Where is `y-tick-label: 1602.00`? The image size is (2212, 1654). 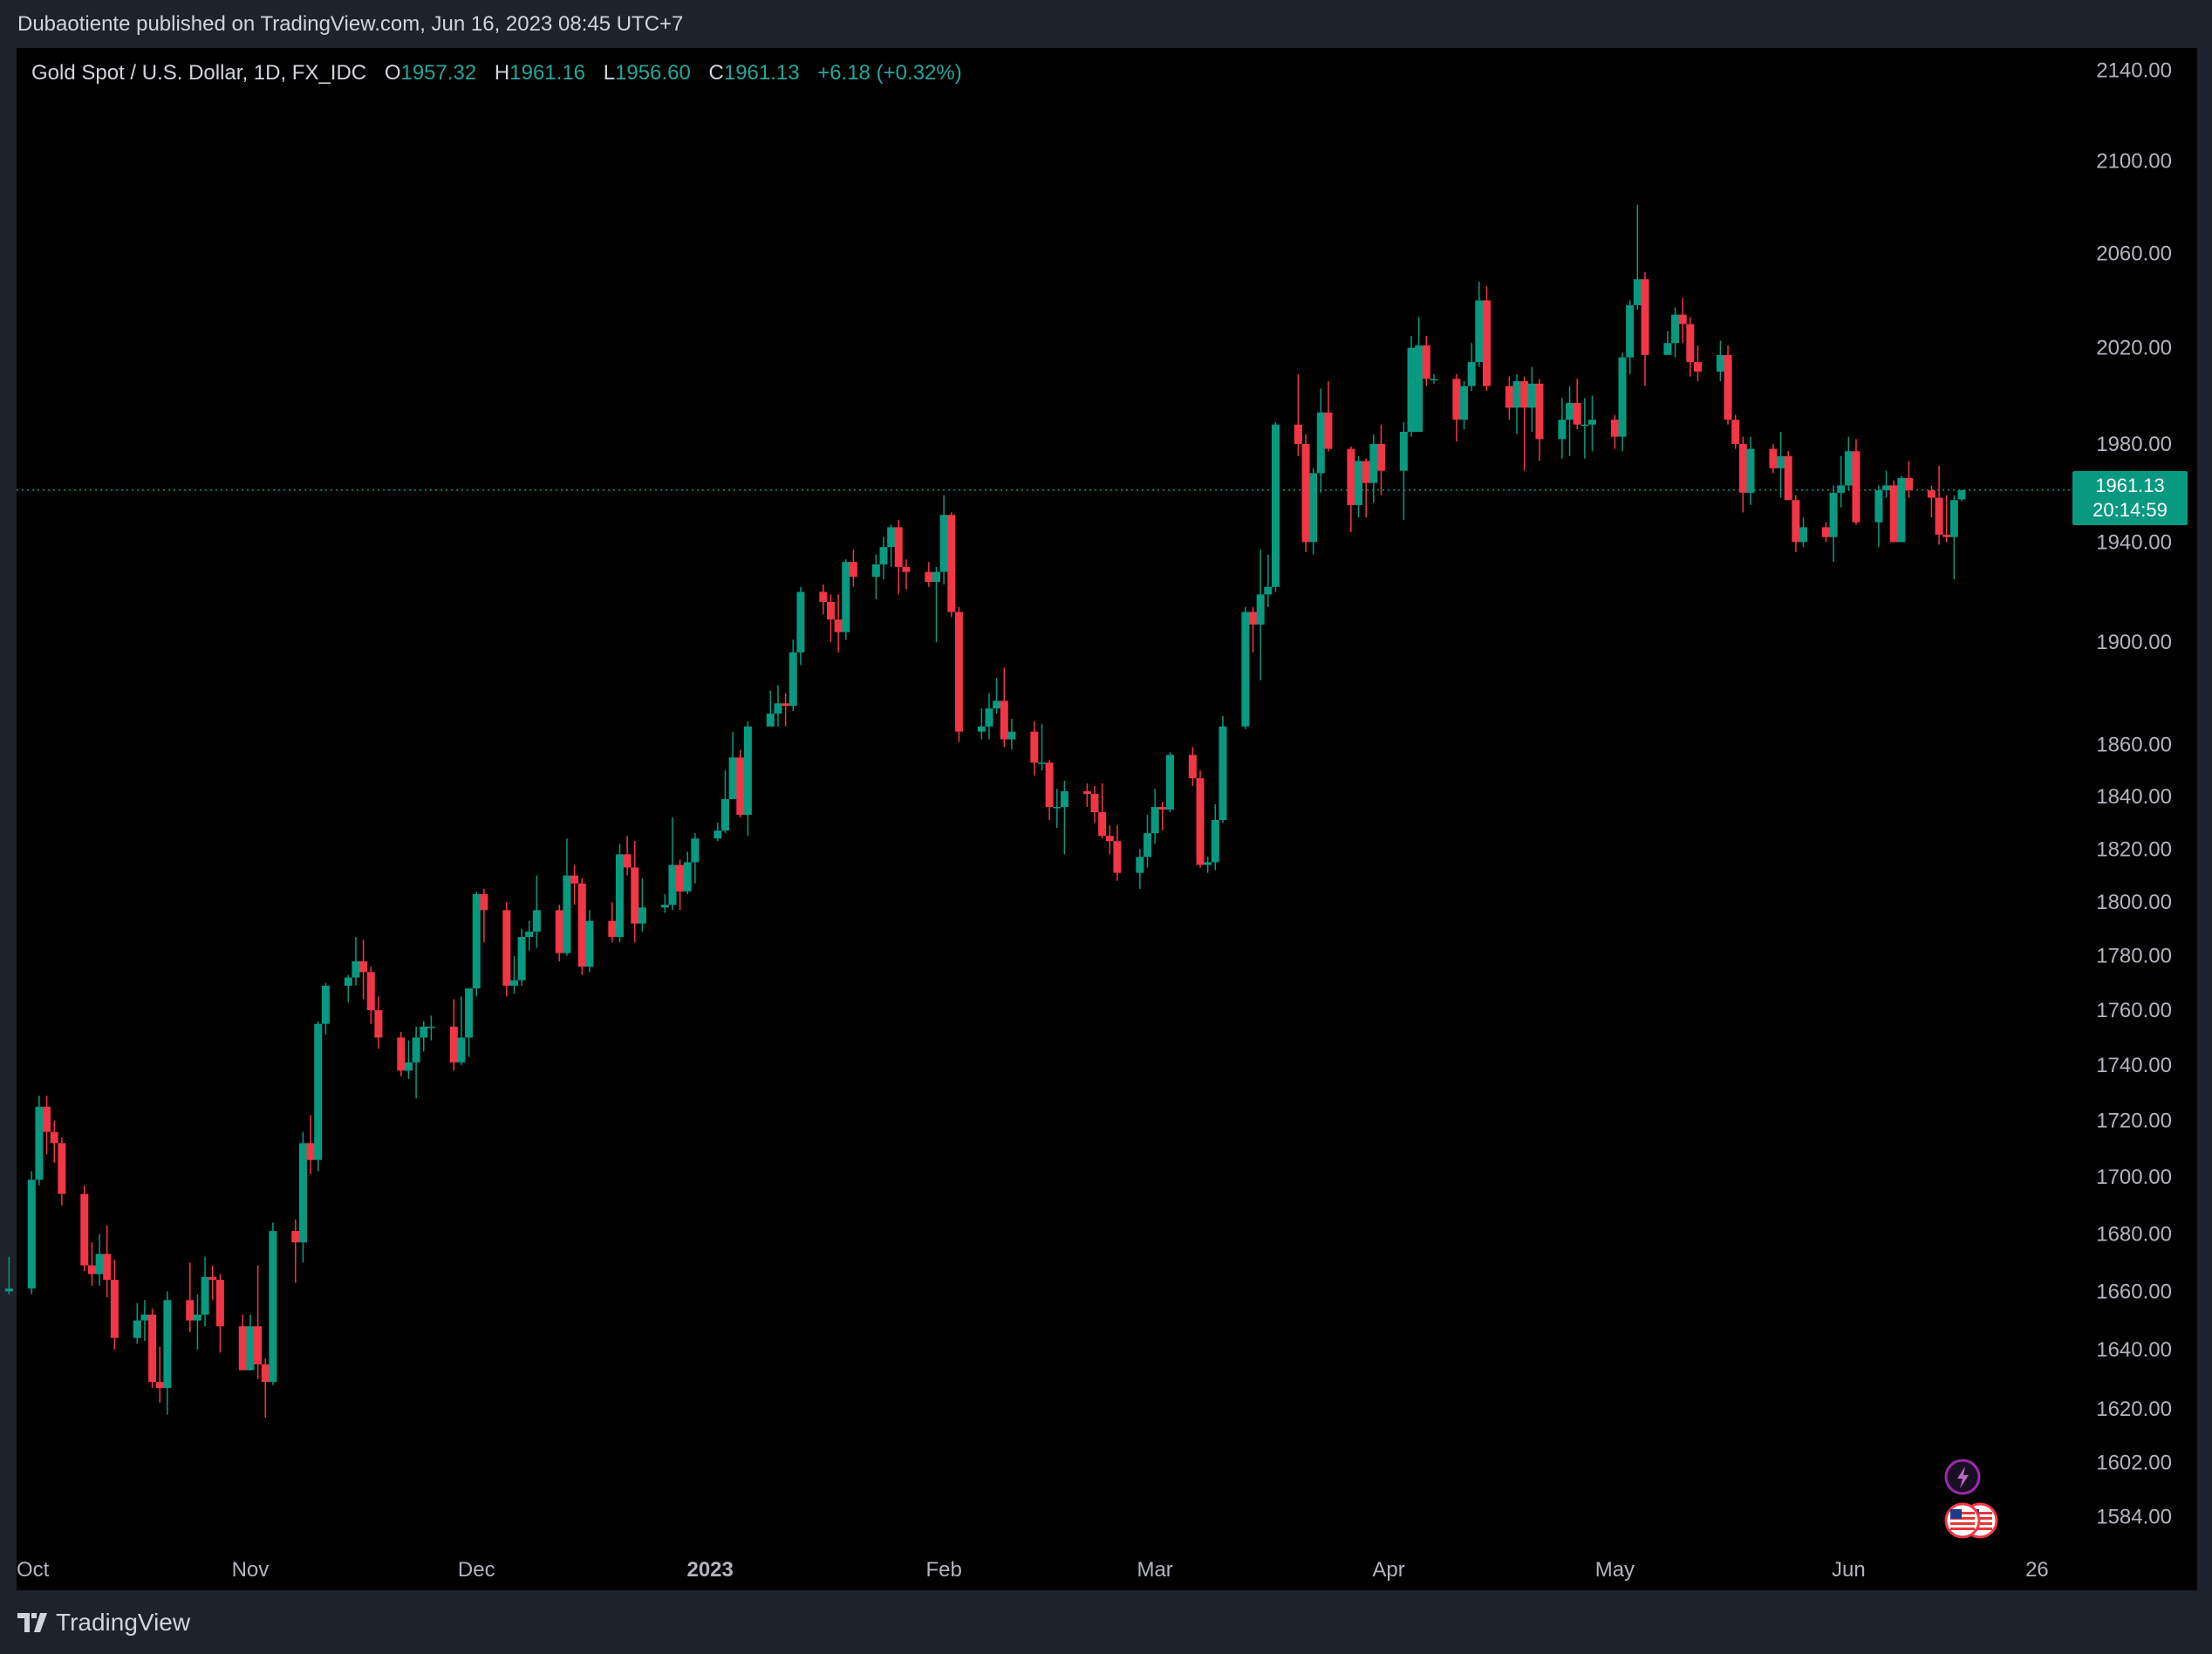
y-tick-label: 1602.00 is located at coordinates (2134, 1462).